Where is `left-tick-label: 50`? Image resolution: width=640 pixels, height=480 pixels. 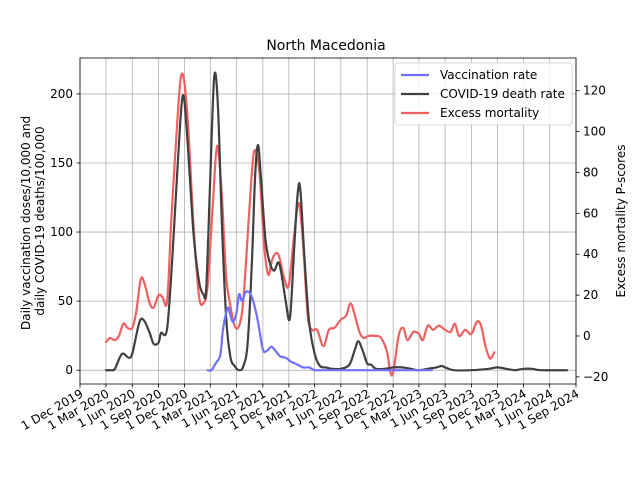 left-tick-label: 50 is located at coordinates (65, 301).